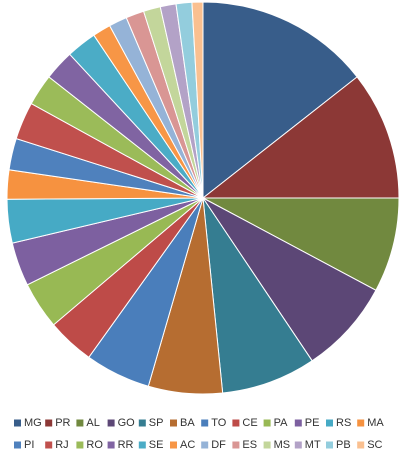 The width and height of the screenshot is (415, 461). Describe the element at coordinates (343, 445) in the screenshot. I see `legend-label: PB` at that location.